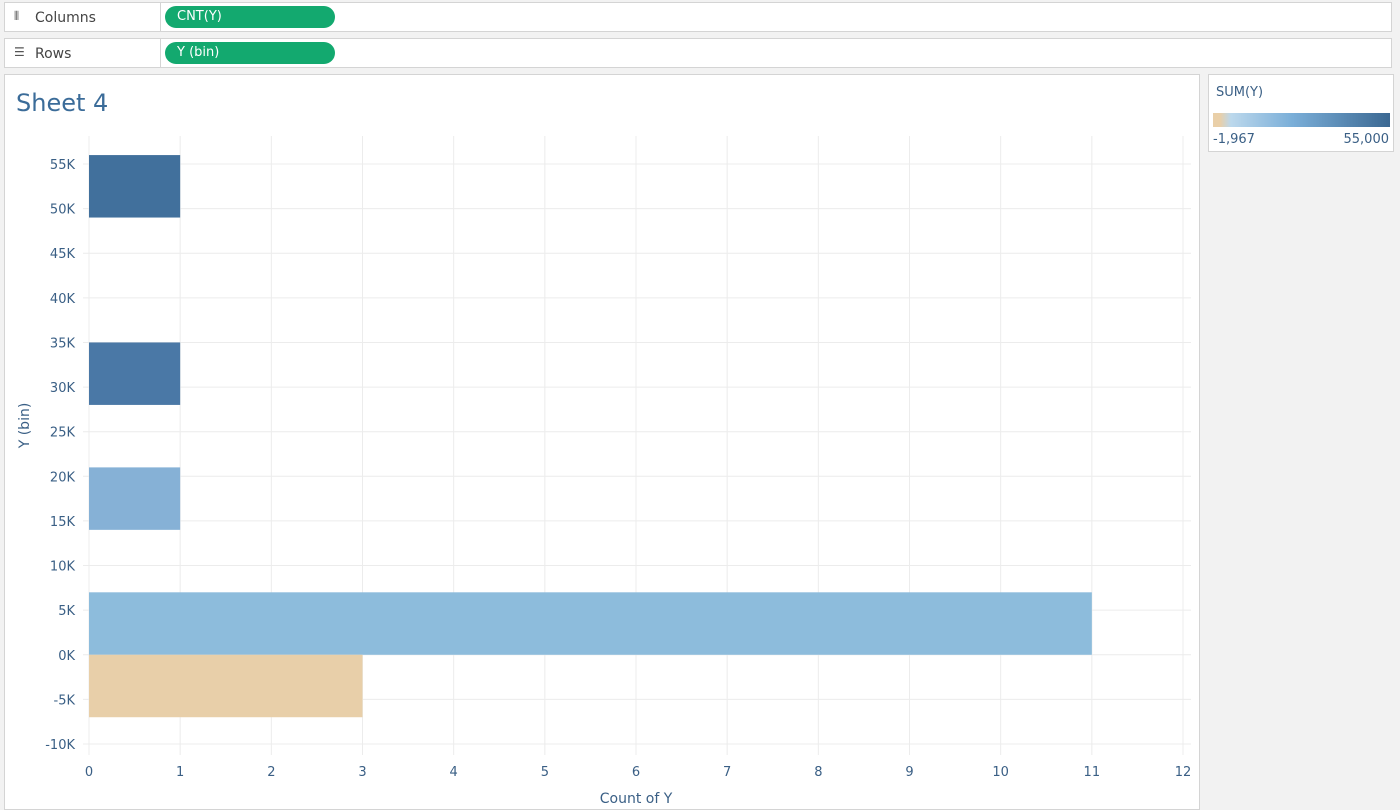  Describe the element at coordinates (1234, 139) in the screenshot. I see `legend-min-label: -1,967` at that location.